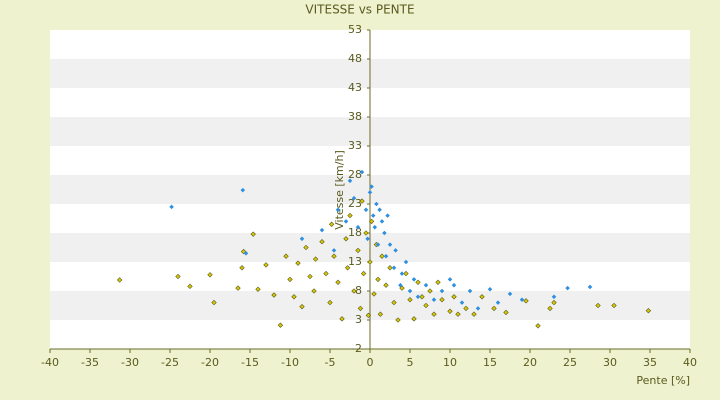 Image resolution: width=720 pixels, height=400 pixels. What do you see at coordinates (355, 58) in the screenshot?
I see `y-tick-label: 48` at bounding box center [355, 58].